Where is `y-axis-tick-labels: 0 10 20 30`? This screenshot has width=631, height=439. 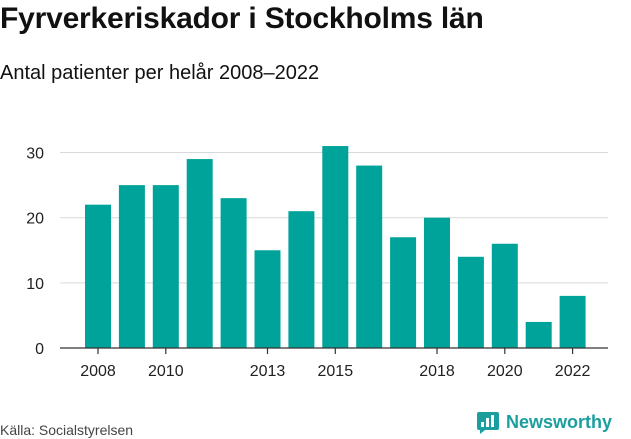
y-axis-tick-labels: 0 10 20 30 is located at coordinates (35, 252).